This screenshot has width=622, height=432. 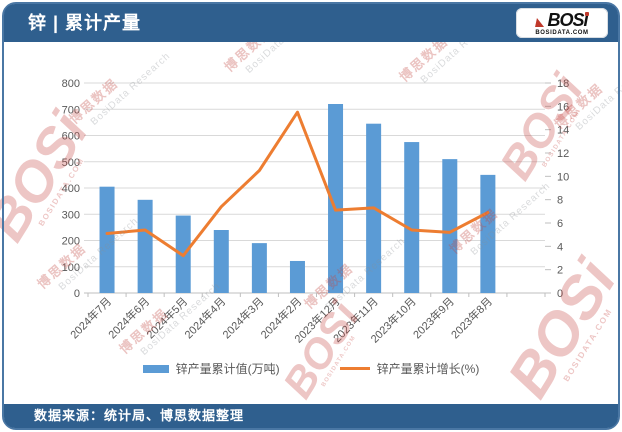 I want to click on brand-dot-icon, so click(x=586, y=13).